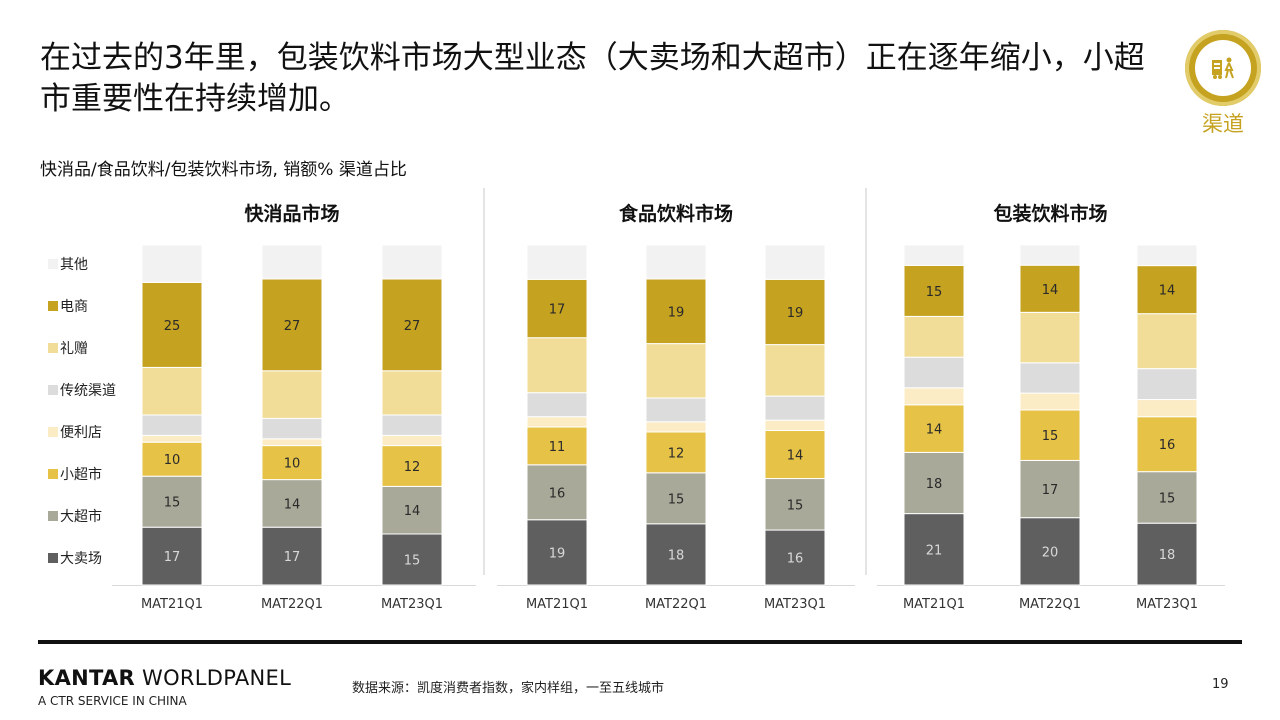 This screenshot has width=1280, height=720. Describe the element at coordinates (172, 425) in the screenshot. I see `bar-segment-1-mat21q1-e4bca0e7bb9fe6b8a0e98193` at that location.